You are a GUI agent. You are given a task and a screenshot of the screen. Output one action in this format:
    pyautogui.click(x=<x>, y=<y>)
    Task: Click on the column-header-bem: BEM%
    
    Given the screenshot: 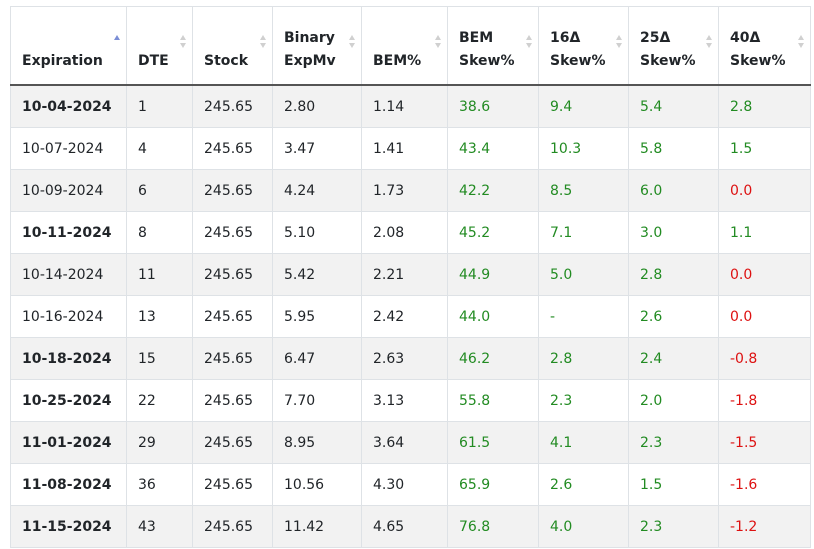 What is the action you would take?
    pyautogui.click(x=404, y=46)
    